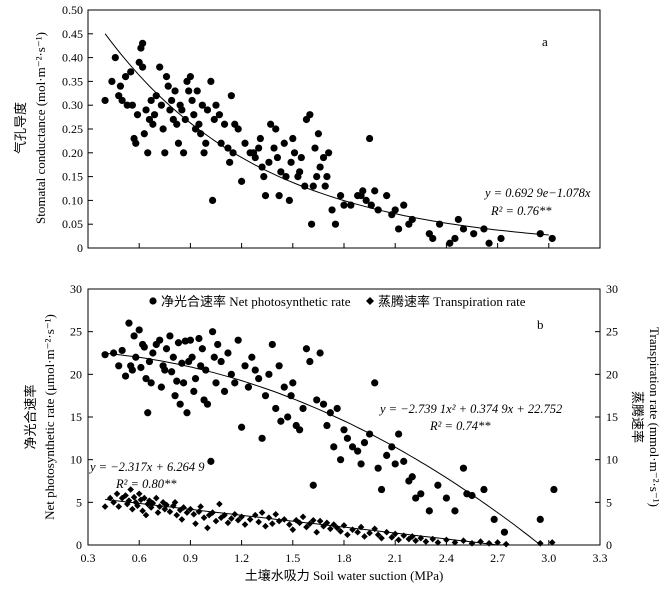 The width and height of the screenshot is (666, 590). Describe the element at coordinates (537, 193) in the screenshot. I see `panel-a-equation: y = 0.692 9e−1.078x` at that location.